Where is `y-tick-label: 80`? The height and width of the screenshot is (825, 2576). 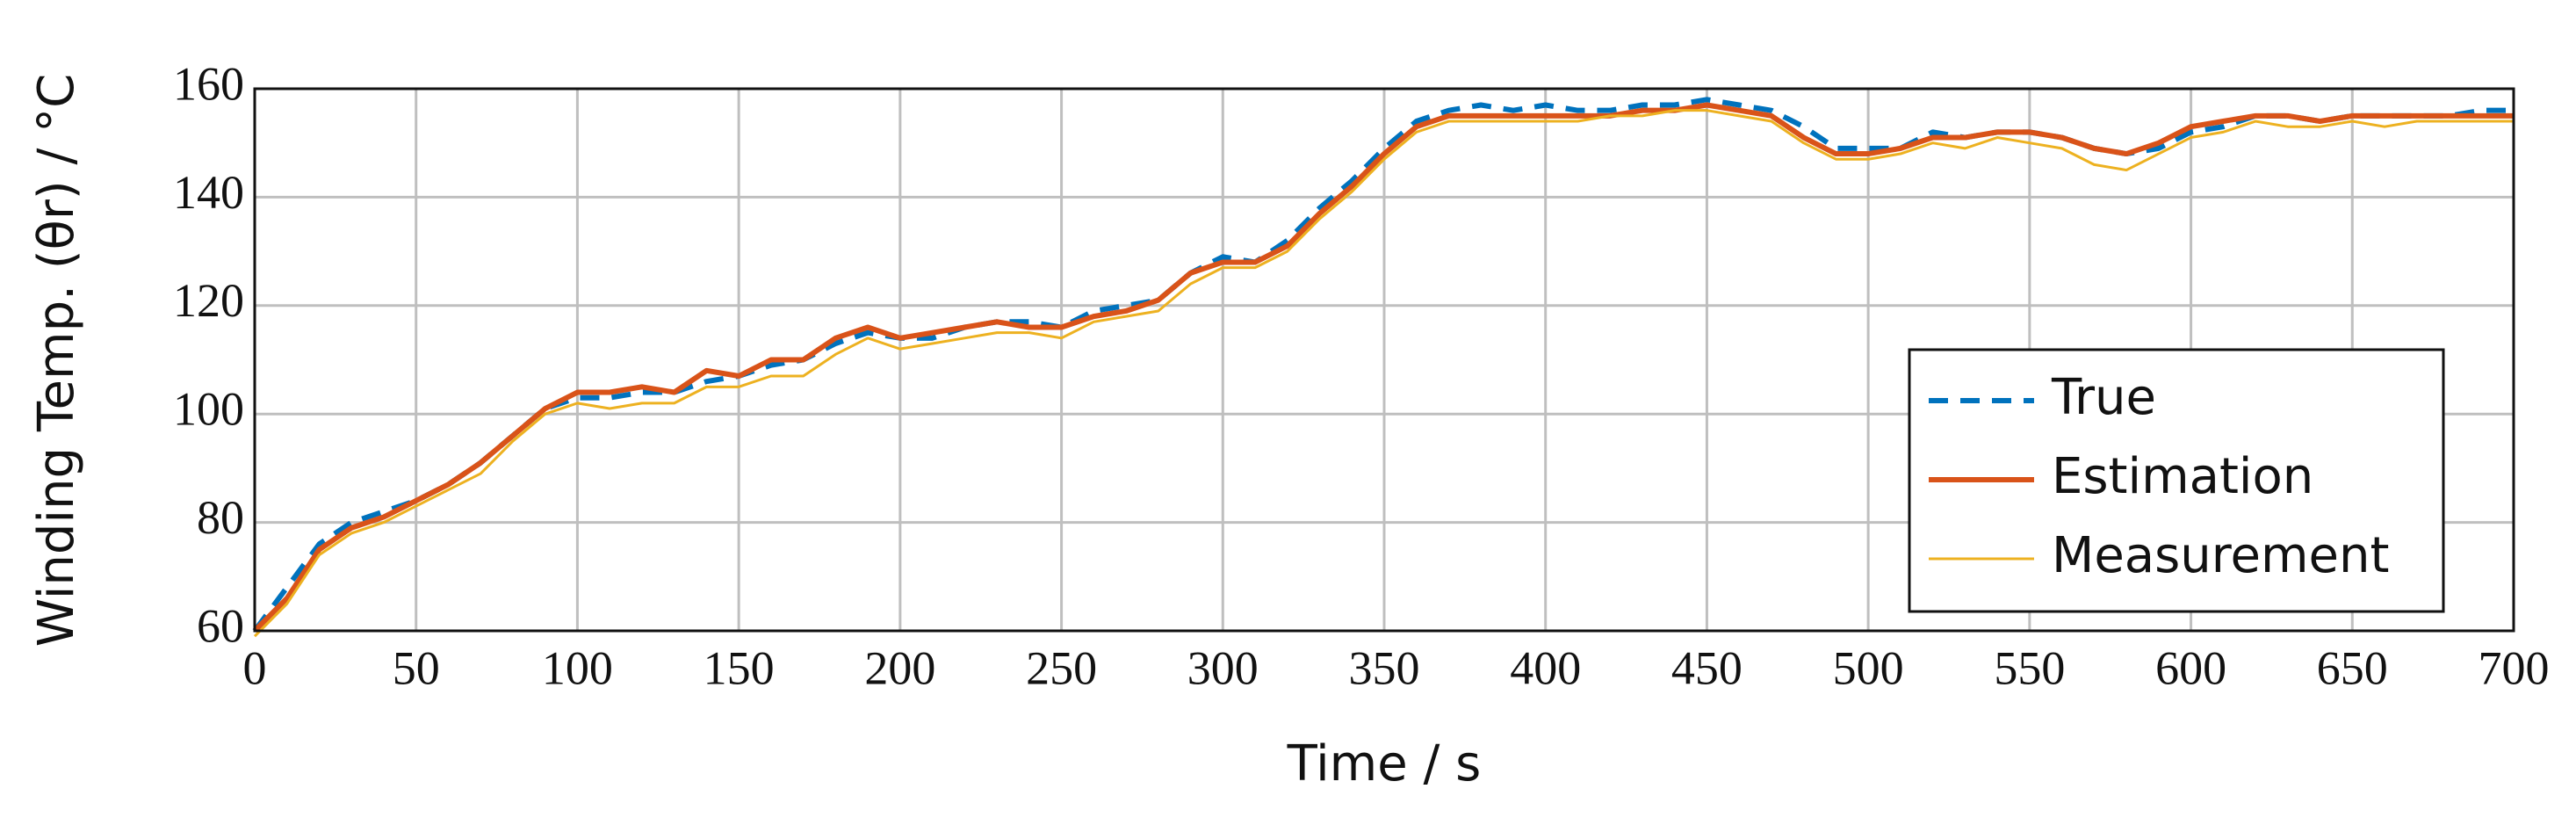
y-tick-label: 80 is located at coordinates (220, 517).